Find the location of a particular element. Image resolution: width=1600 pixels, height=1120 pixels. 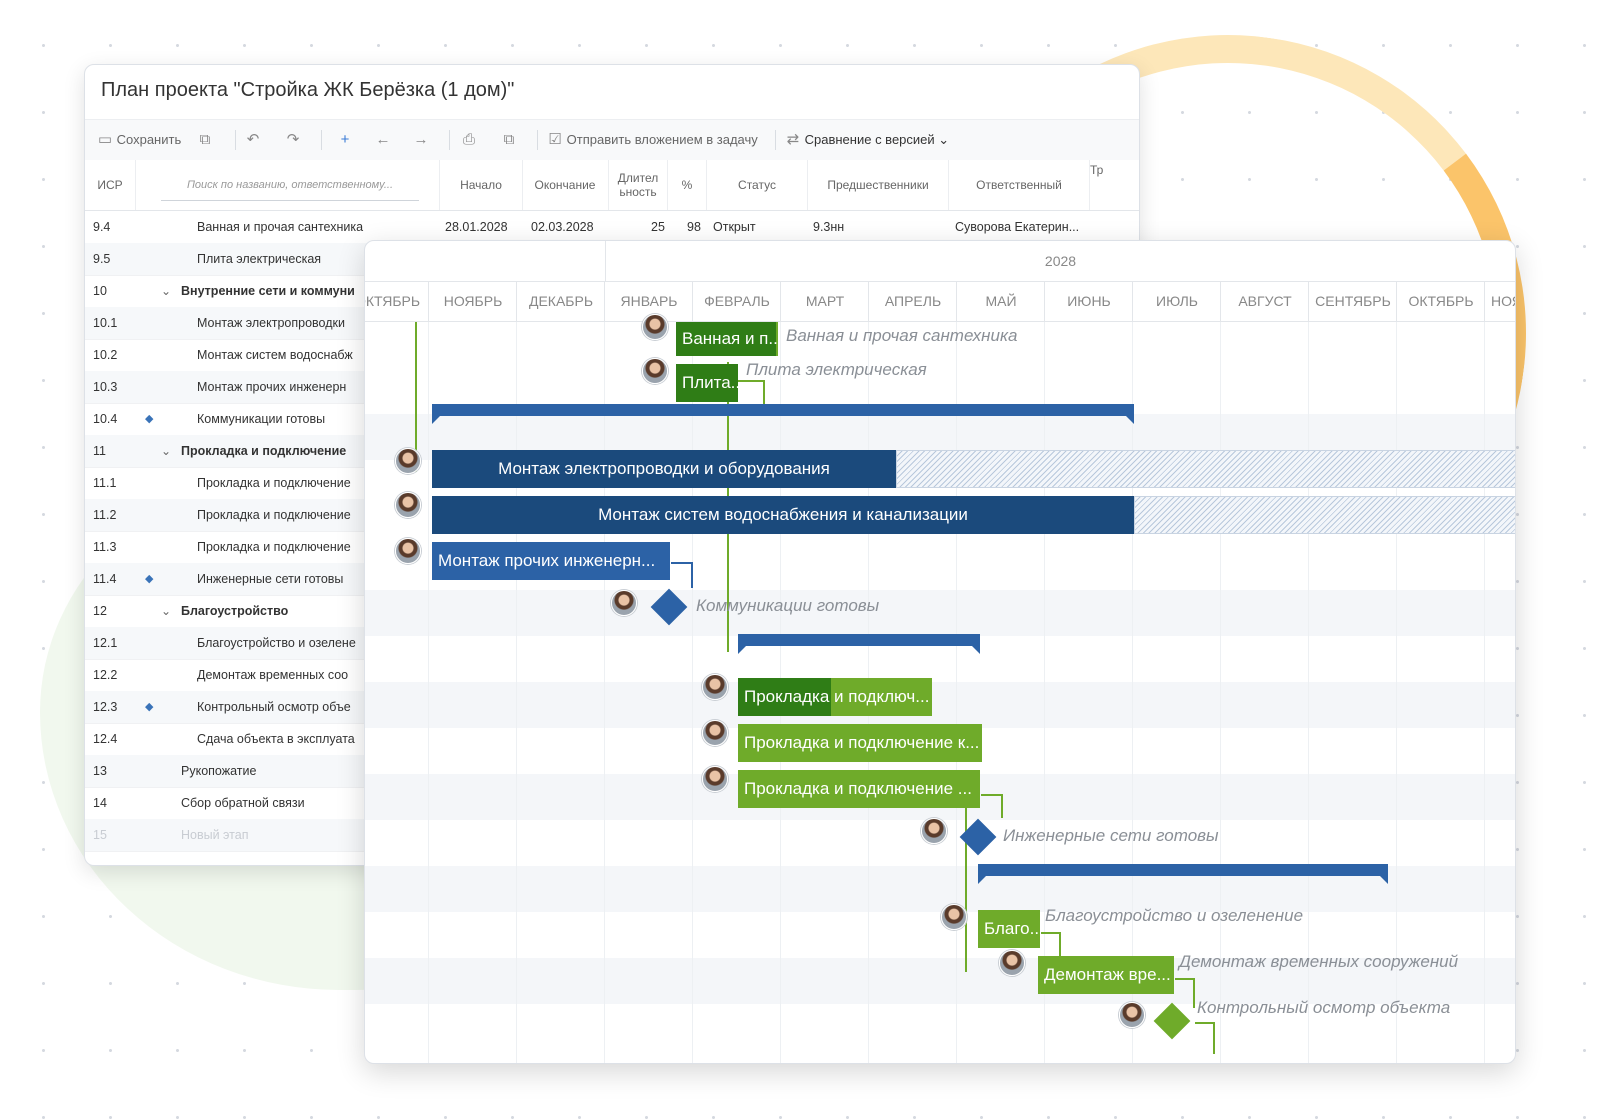

add-task-button: + is located at coordinates (345, 140).